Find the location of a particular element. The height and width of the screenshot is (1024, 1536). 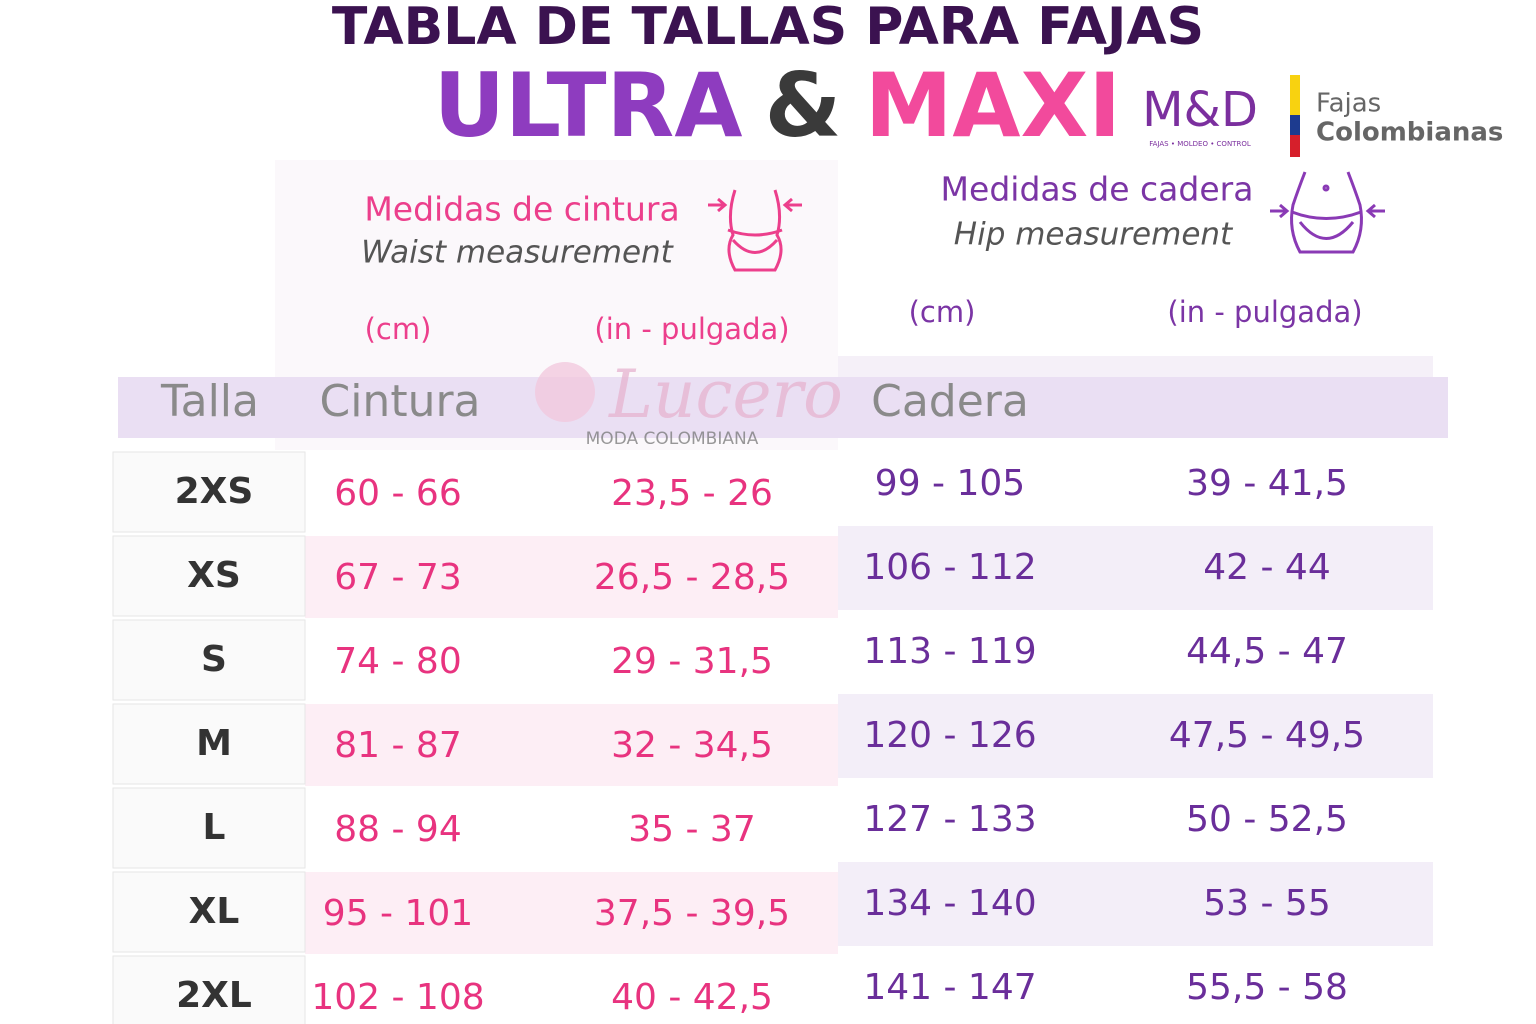

hip-in: 44,5 - 47 is located at coordinates (1267, 651).